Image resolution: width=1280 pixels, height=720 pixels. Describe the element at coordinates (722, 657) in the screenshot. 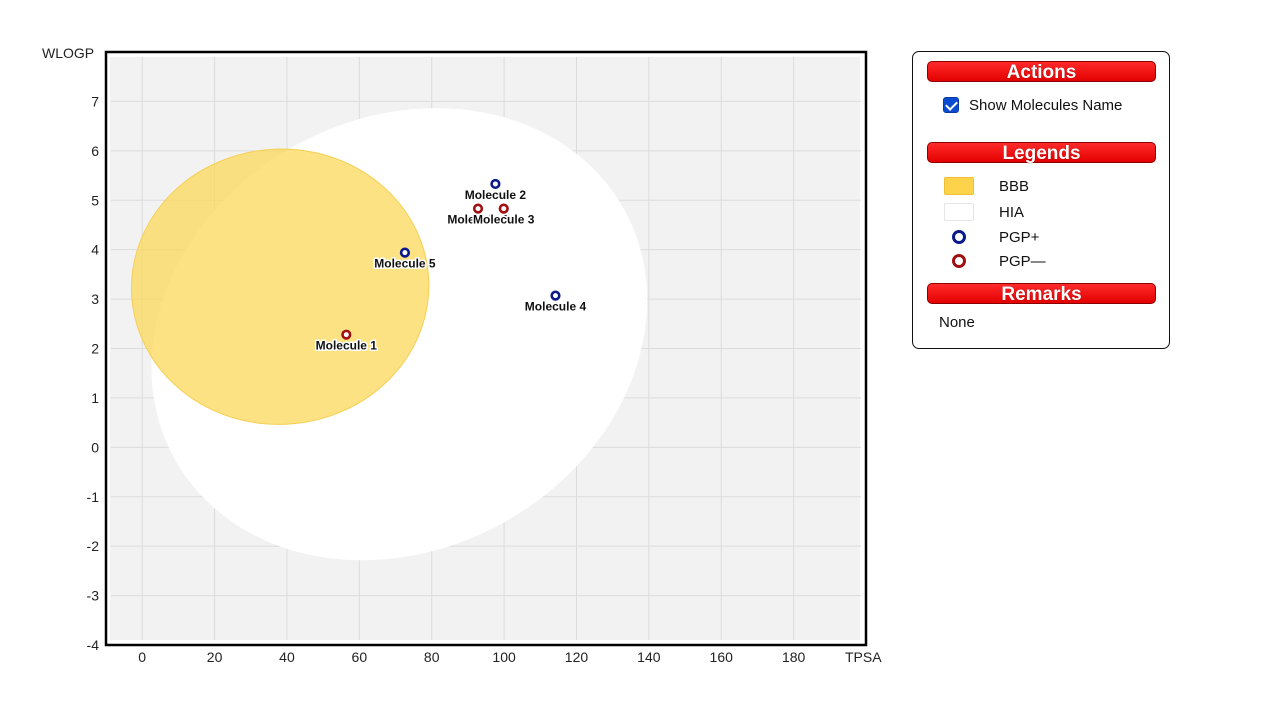

I see `x-tick-label: 160` at that location.